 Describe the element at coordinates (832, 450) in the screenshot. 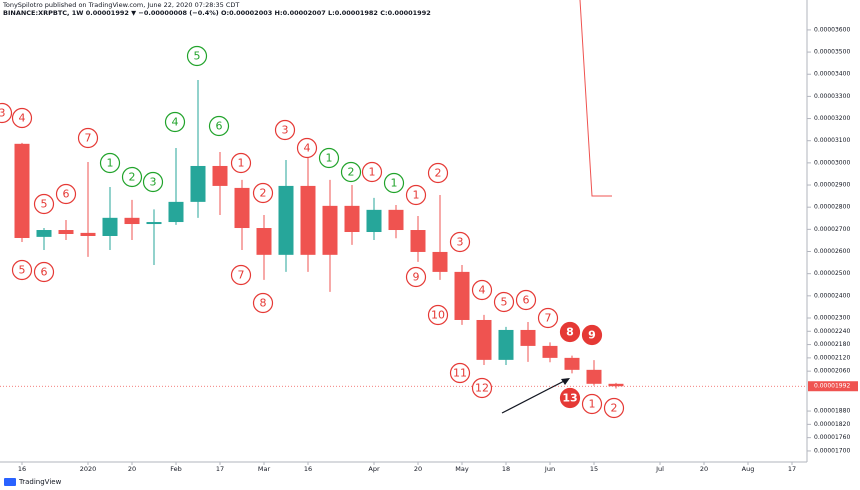

I see `y-tick-label: 0.00001700` at that location.